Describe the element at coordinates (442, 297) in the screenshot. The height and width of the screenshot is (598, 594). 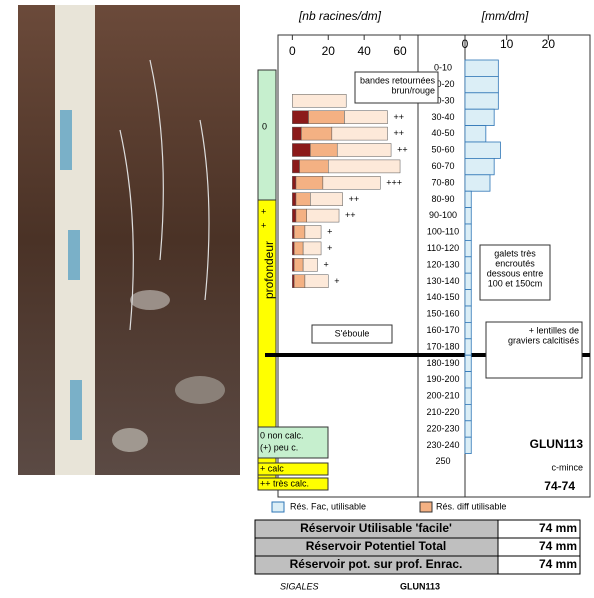
I see `depth-label: 140-150` at that location.